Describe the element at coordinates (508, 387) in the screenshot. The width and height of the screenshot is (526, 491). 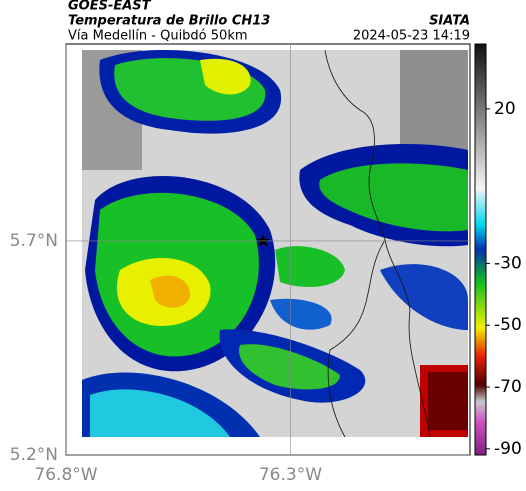
I see `colorbar-tick-label: -70` at that location.